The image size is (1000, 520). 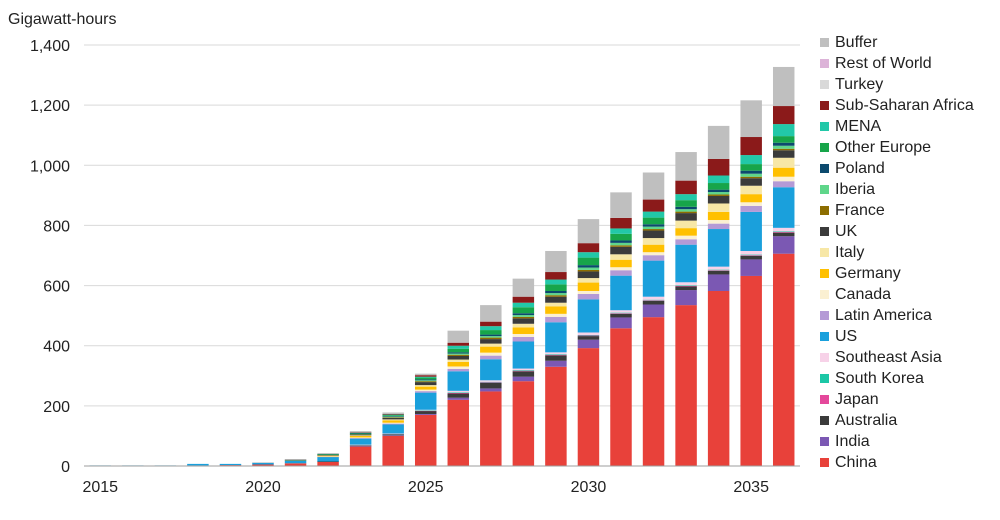 I want to click on legend-label: Japan, so click(x=857, y=399).